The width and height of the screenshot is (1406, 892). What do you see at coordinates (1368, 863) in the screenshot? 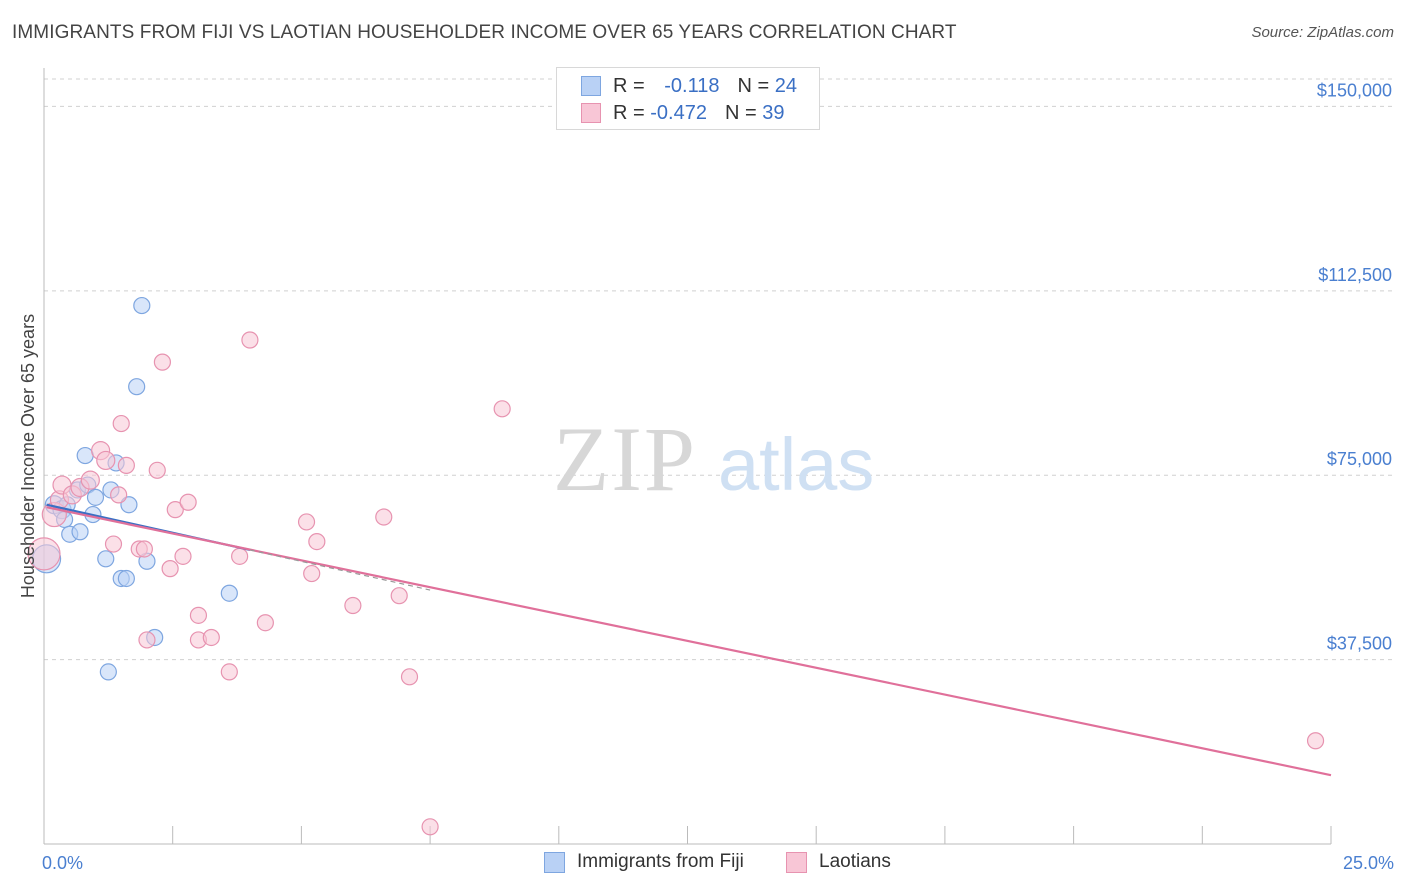
I see `x-tick-label-max: 25.0%` at bounding box center [1368, 863].